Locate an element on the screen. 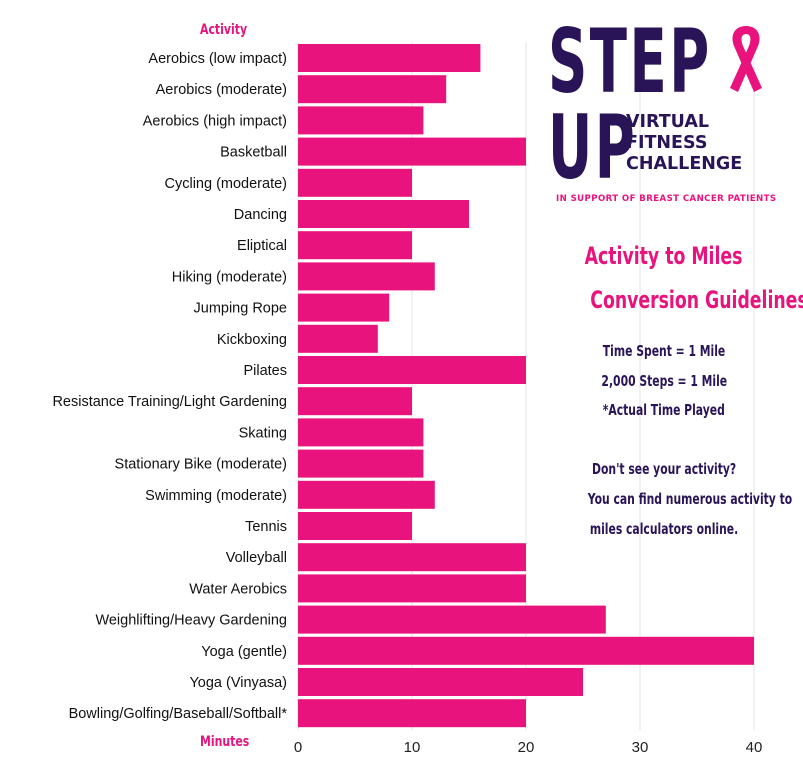  guideline-rule: *Actual Time Played is located at coordinates (664, 410).